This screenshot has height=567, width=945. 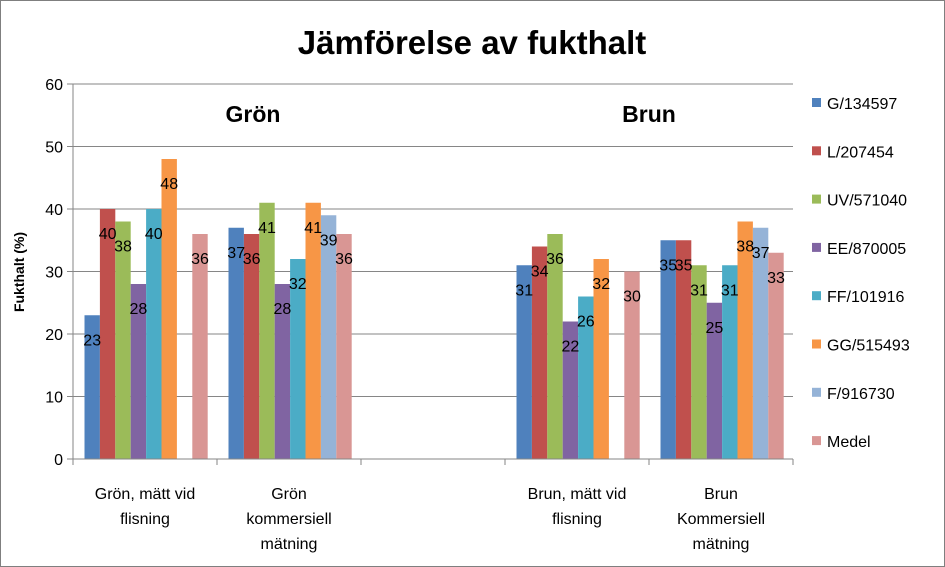 I want to click on category-label: Grön kommersiell mätning, so click(x=288, y=519).